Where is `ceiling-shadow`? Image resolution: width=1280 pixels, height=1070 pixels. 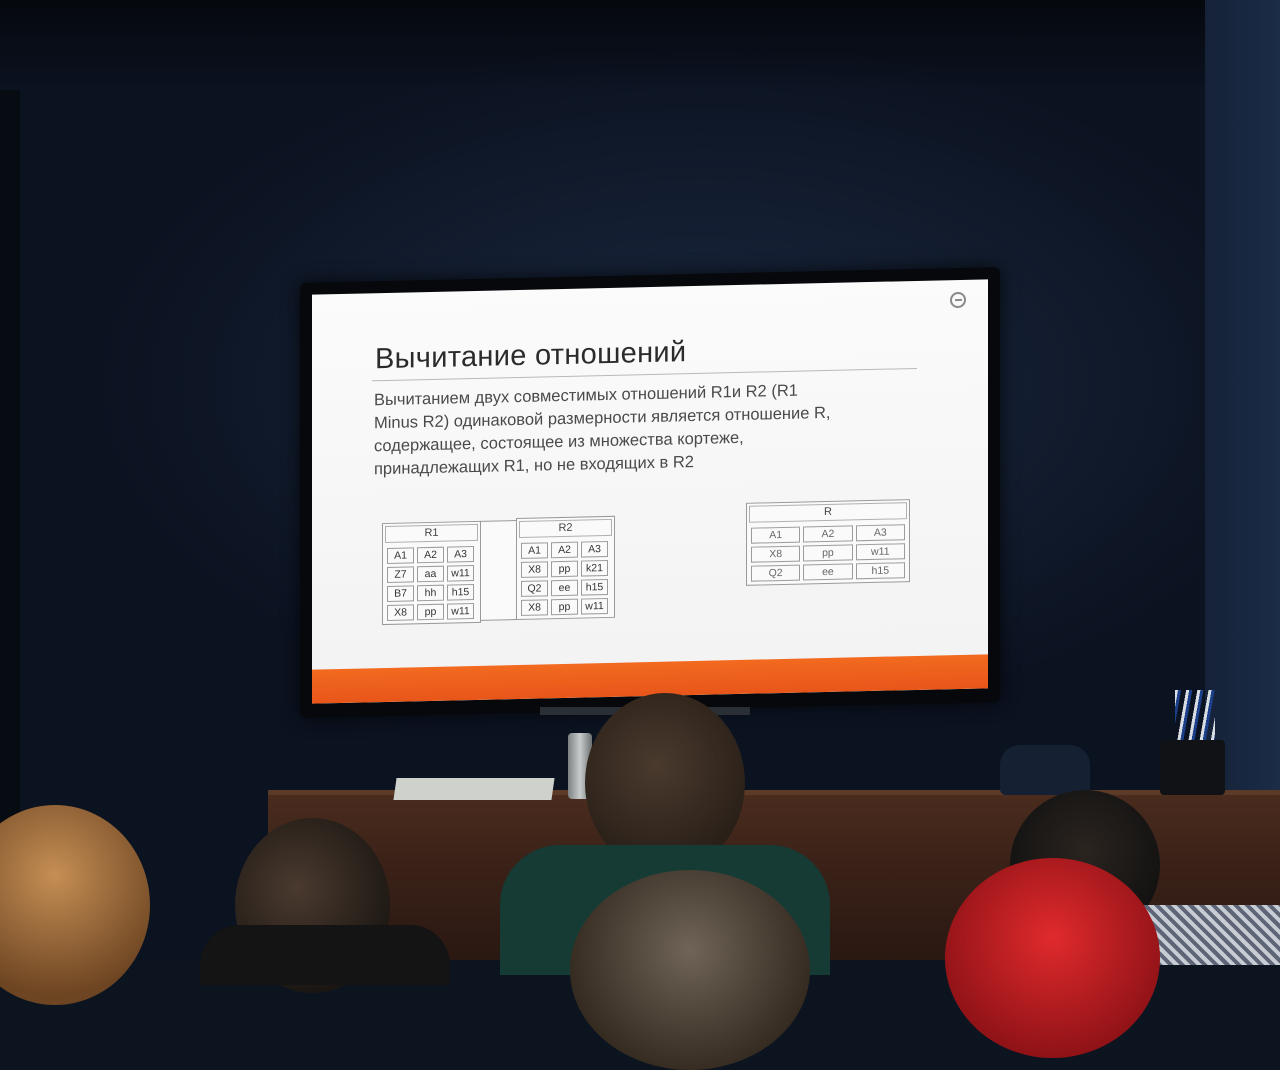
ceiling-shadow is located at coordinates (640, 45).